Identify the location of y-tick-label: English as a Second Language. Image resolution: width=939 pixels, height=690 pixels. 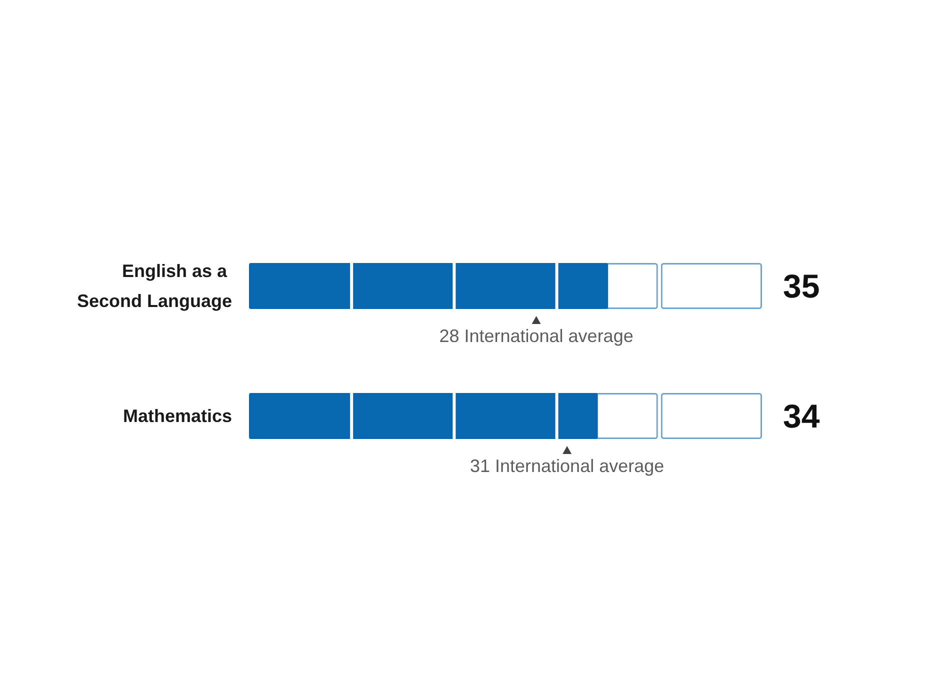
(154, 286).